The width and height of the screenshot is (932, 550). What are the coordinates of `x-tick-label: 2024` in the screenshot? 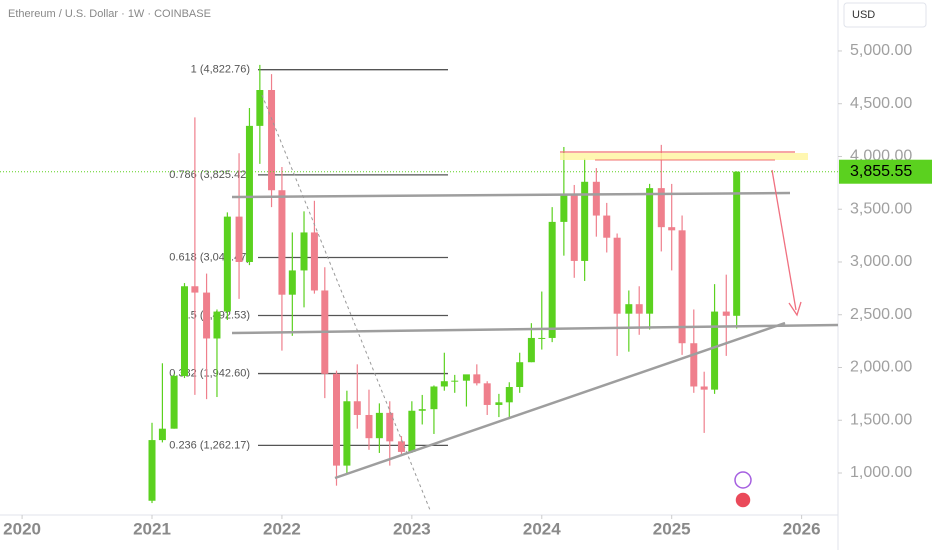 It's located at (542, 528).